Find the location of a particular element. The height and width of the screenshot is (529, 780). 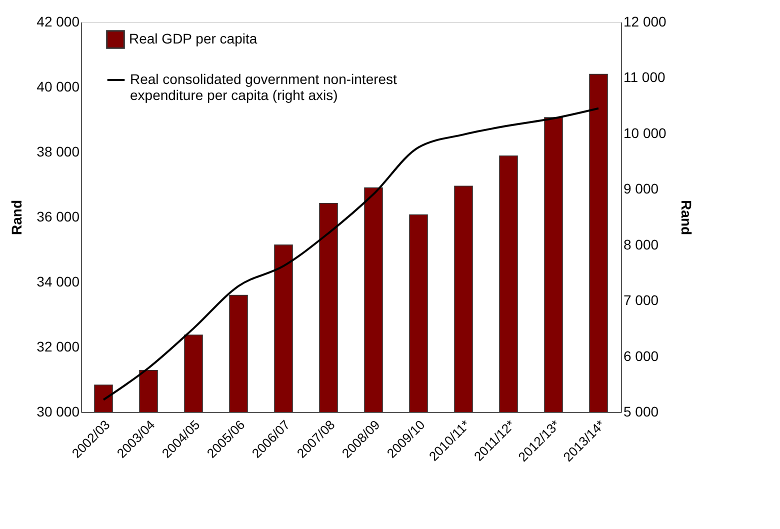

y2-tick-label: 12 000 is located at coordinates (645, 22).